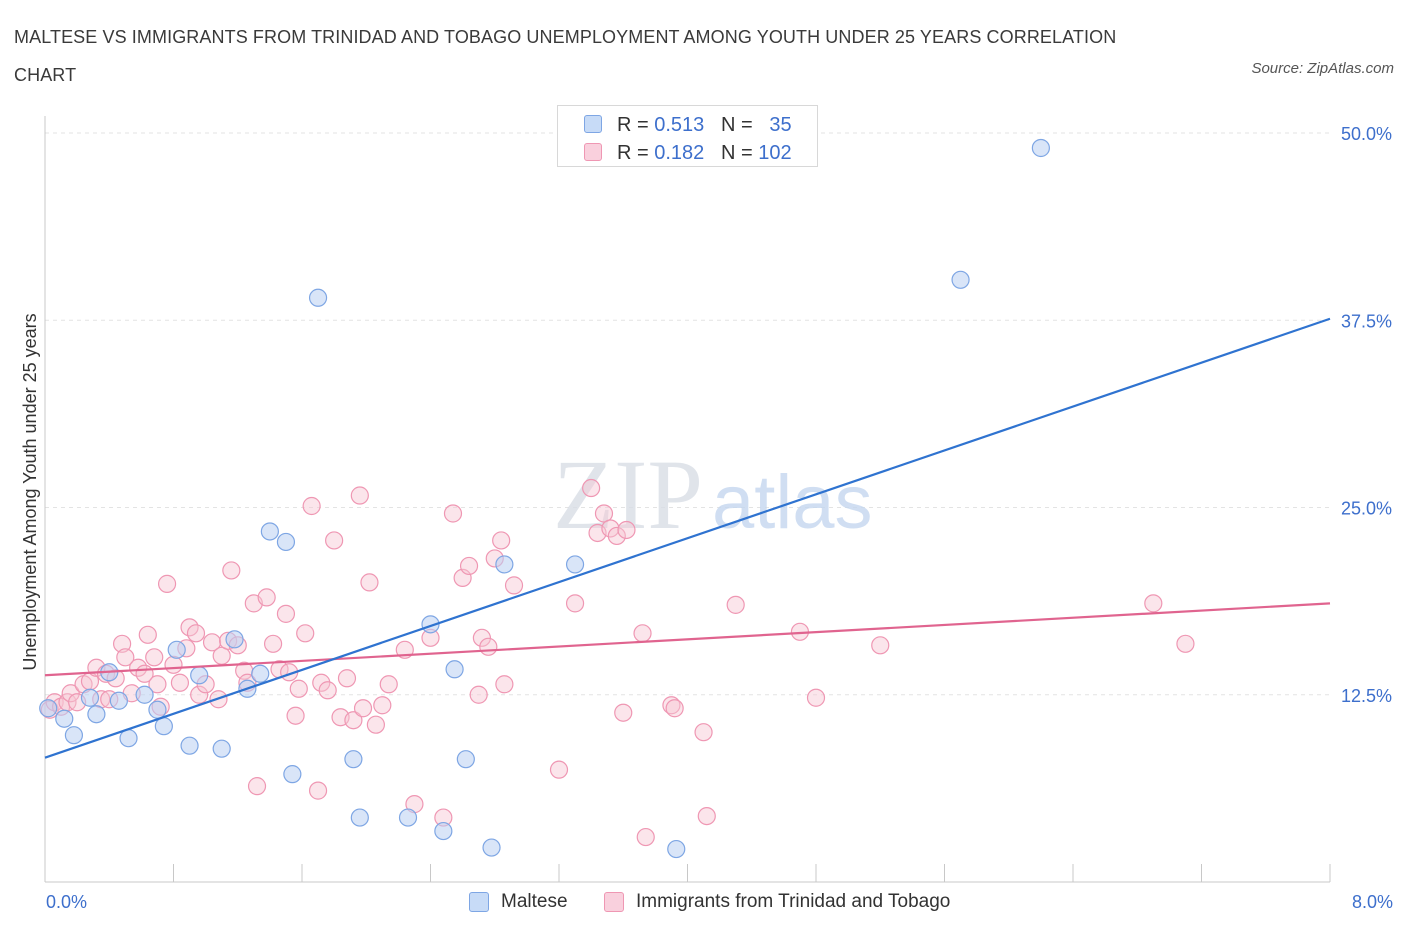 Image resolution: width=1406 pixels, height=930 pixels. Describe the element at coordinates (636, 153) in the screenshot. I see `legend-r-label: R =` at that location.